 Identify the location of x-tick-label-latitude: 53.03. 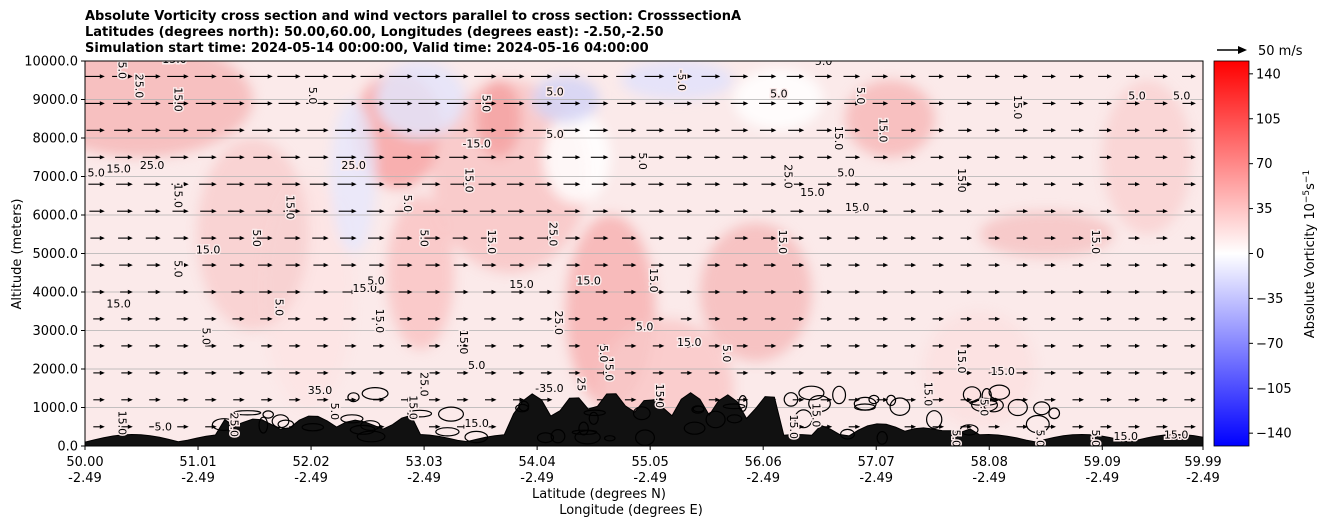
(423, 462).